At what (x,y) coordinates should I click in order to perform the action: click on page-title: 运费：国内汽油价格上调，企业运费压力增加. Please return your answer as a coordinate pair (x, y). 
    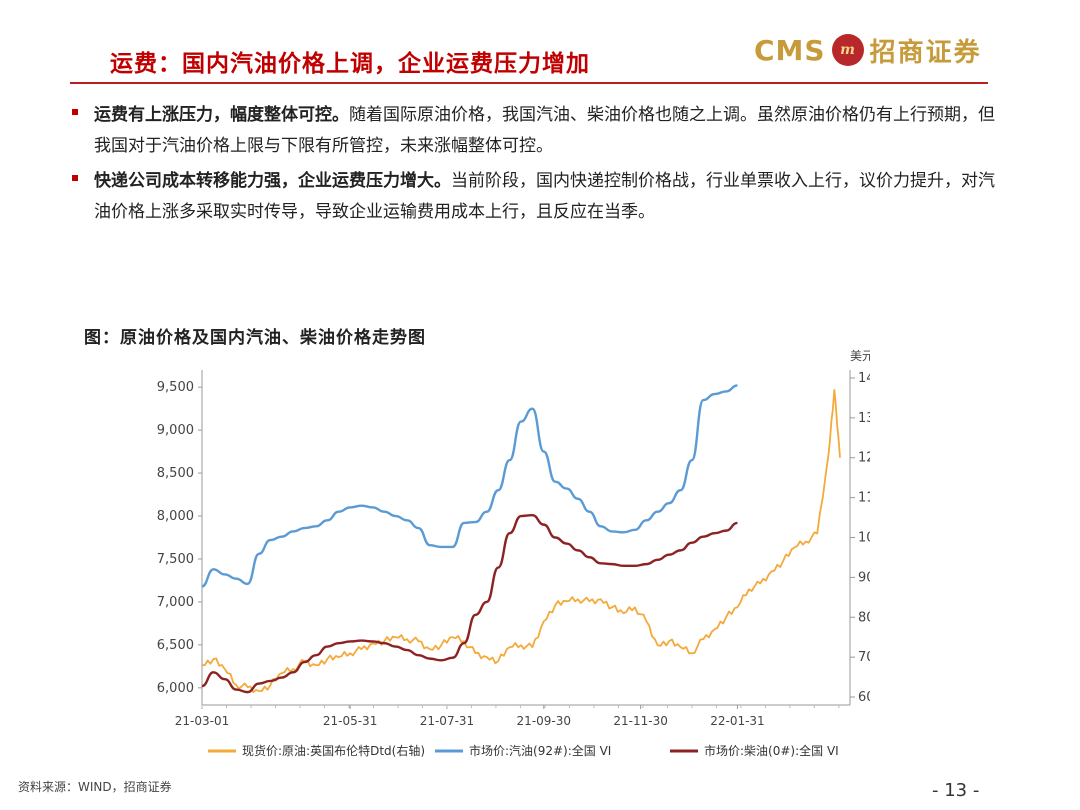
    Looking at the image, I should click on (350, 63).